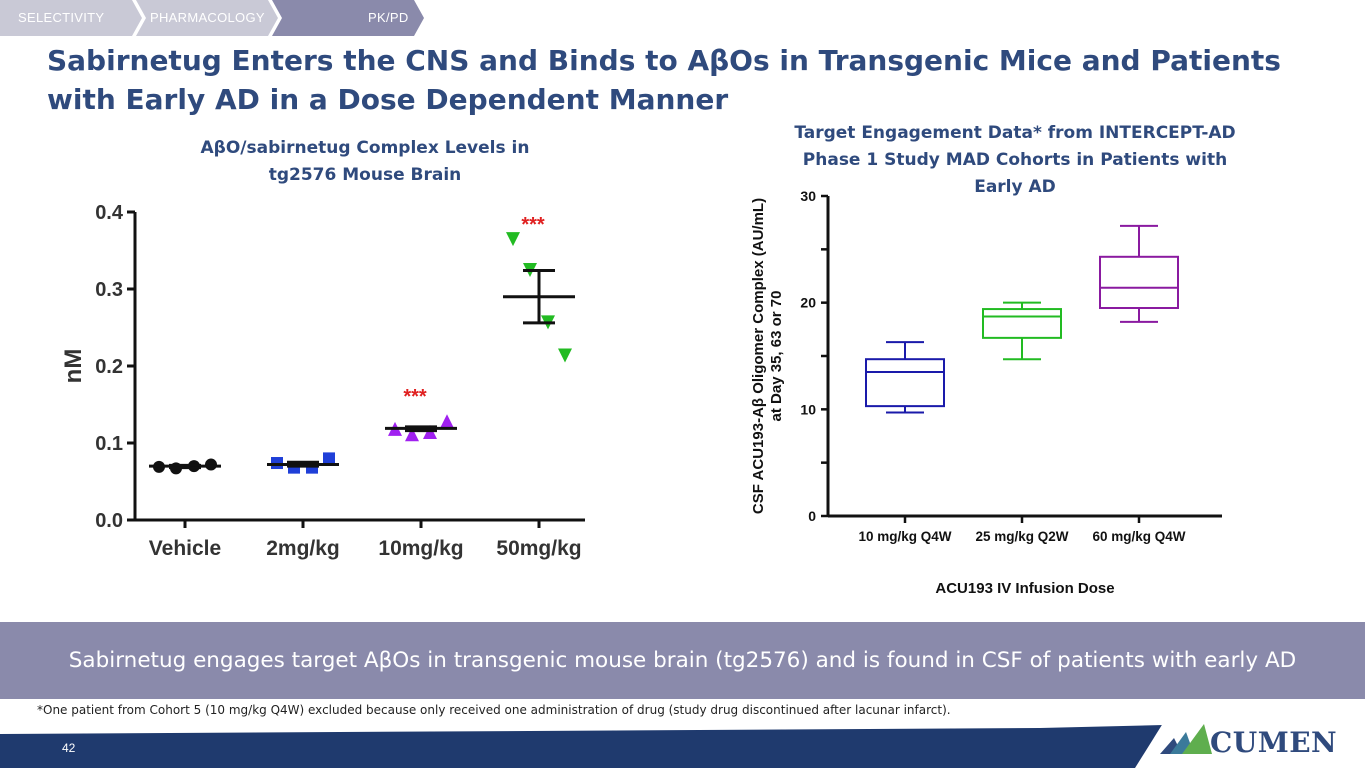 This screenshot has width=1365, height=768. Describe the element at coordinates (682, 744) in the screenshot. I see `footer-band` at that location.